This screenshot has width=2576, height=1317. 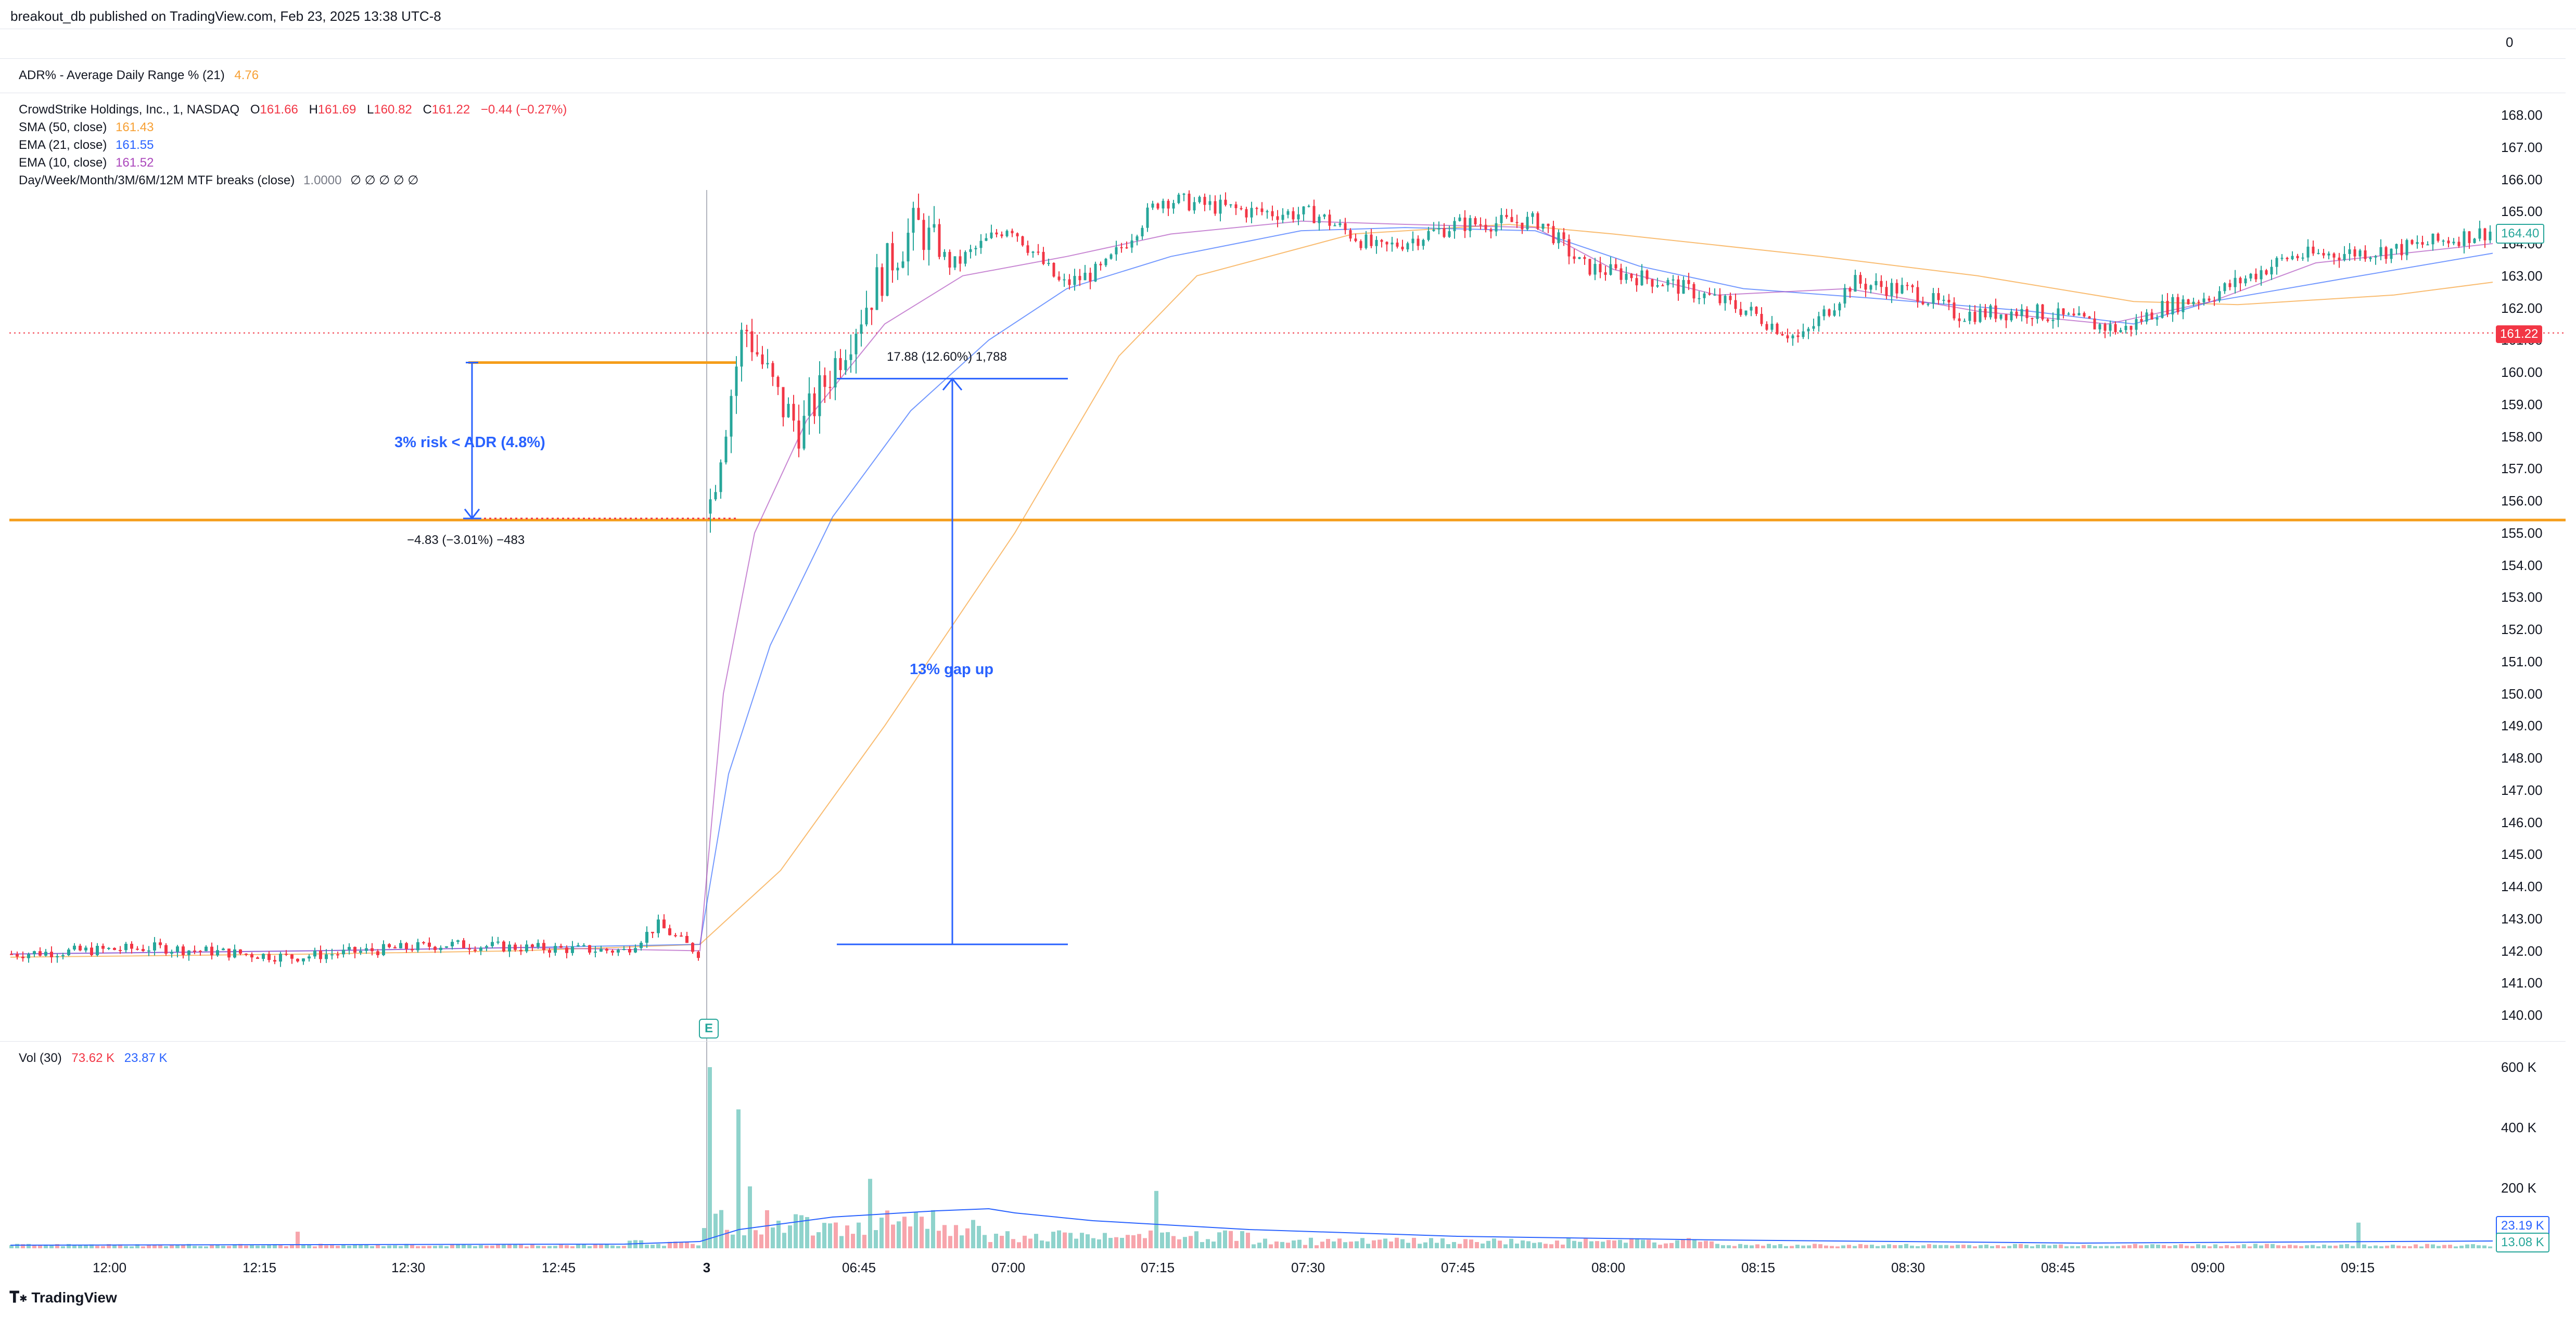 I want to click on brand: 𝐓∗ TradingView, so click(x=63, y=1298).